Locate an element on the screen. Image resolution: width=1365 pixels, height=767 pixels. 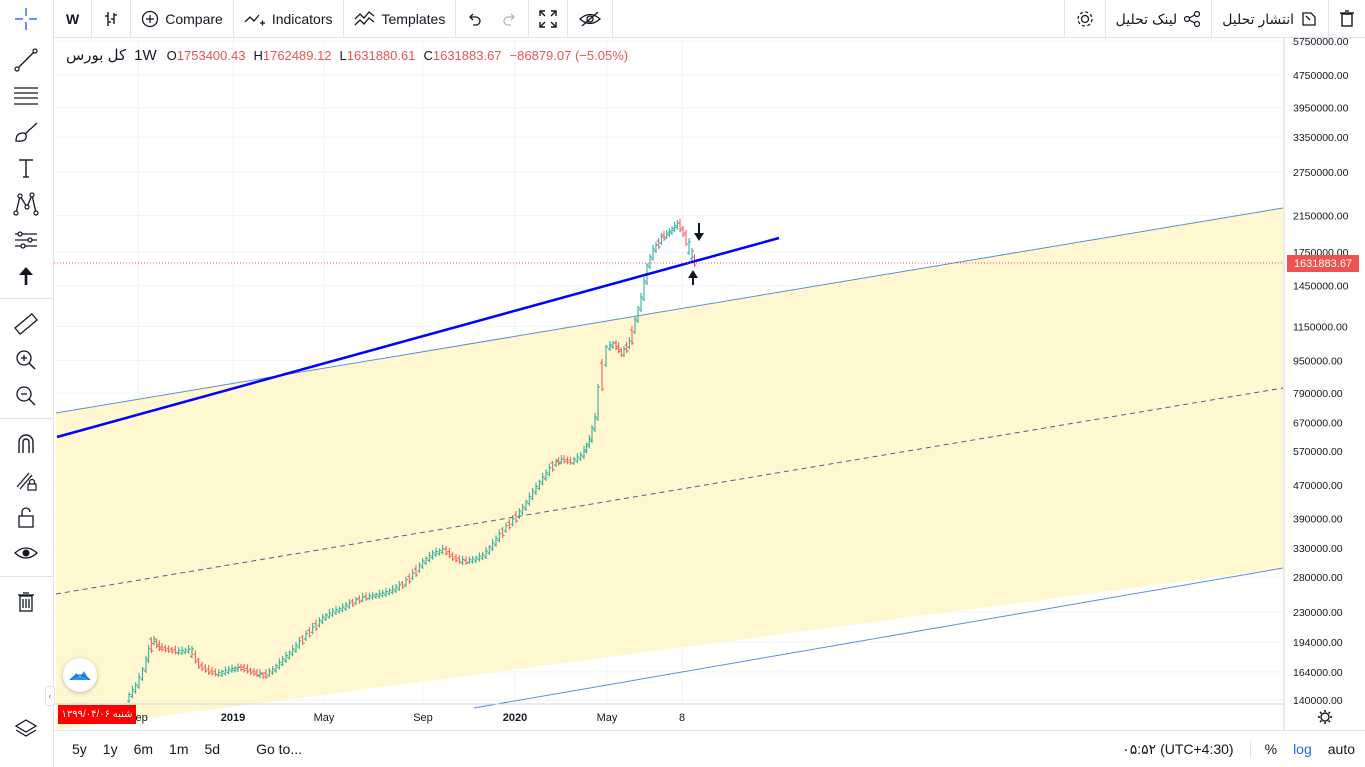
trendline-tool is located at coordinates (26, 60).